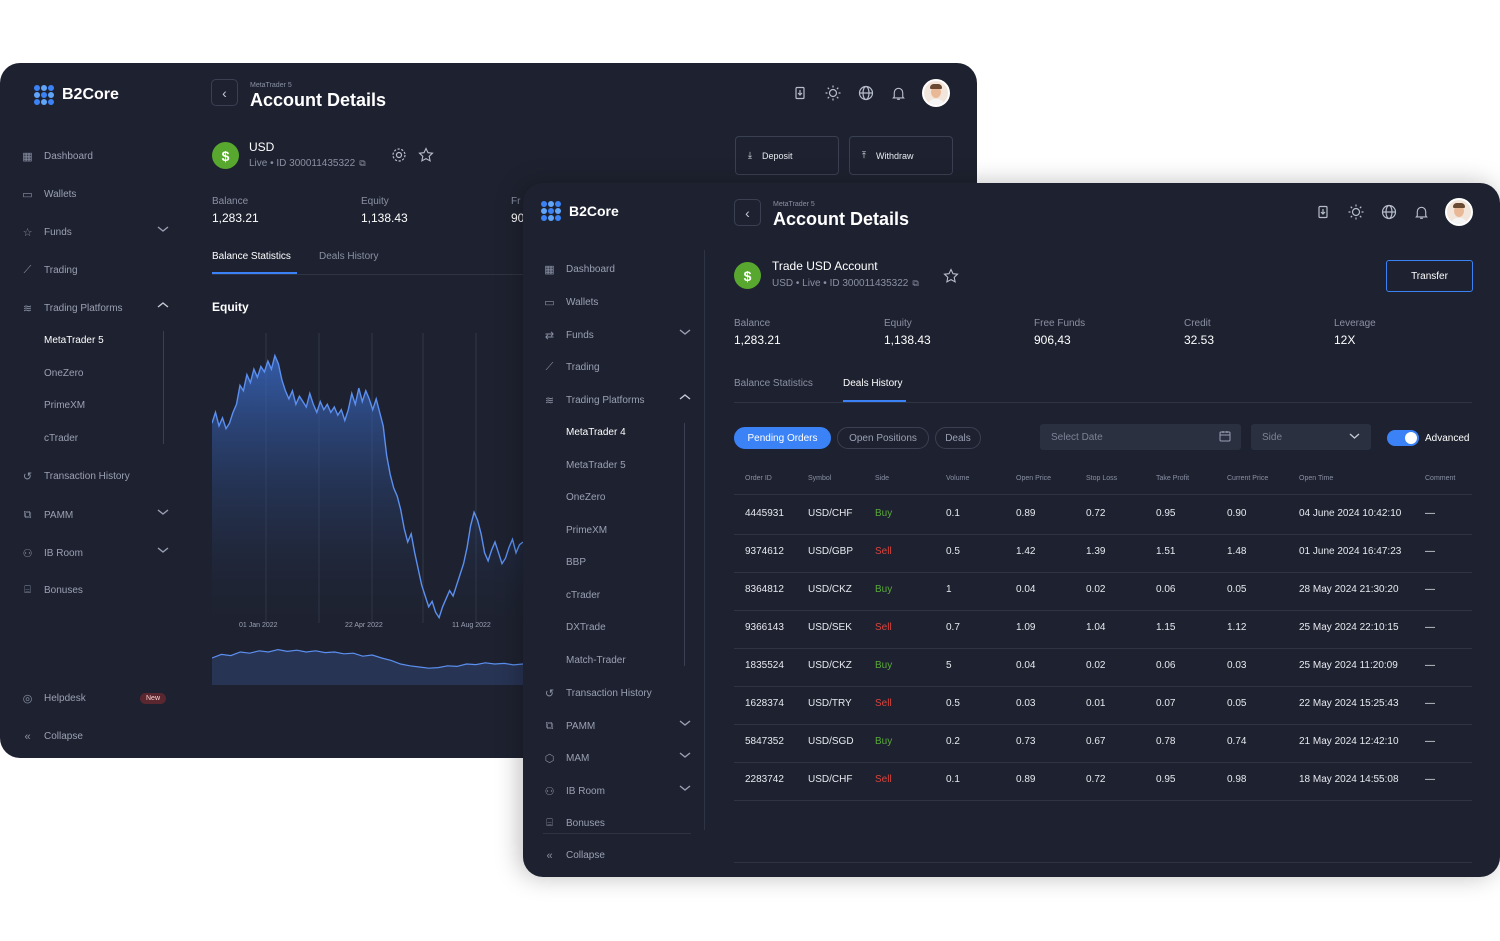 This screenshot has height=941, width=1500. Describe the element at coordinates (958, 438) in the screenshot. I see `filter-deals: Deals` at that location.